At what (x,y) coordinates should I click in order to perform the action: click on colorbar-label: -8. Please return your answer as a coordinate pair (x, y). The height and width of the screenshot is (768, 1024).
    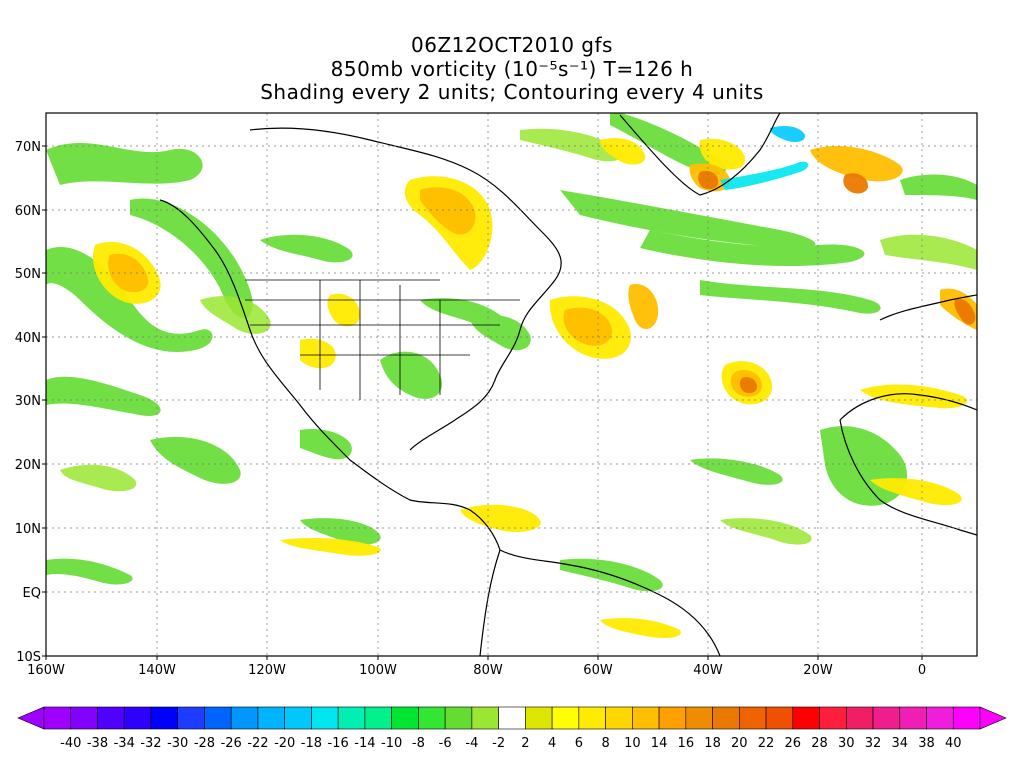
    Looking at the image, I should click on (418, 743).